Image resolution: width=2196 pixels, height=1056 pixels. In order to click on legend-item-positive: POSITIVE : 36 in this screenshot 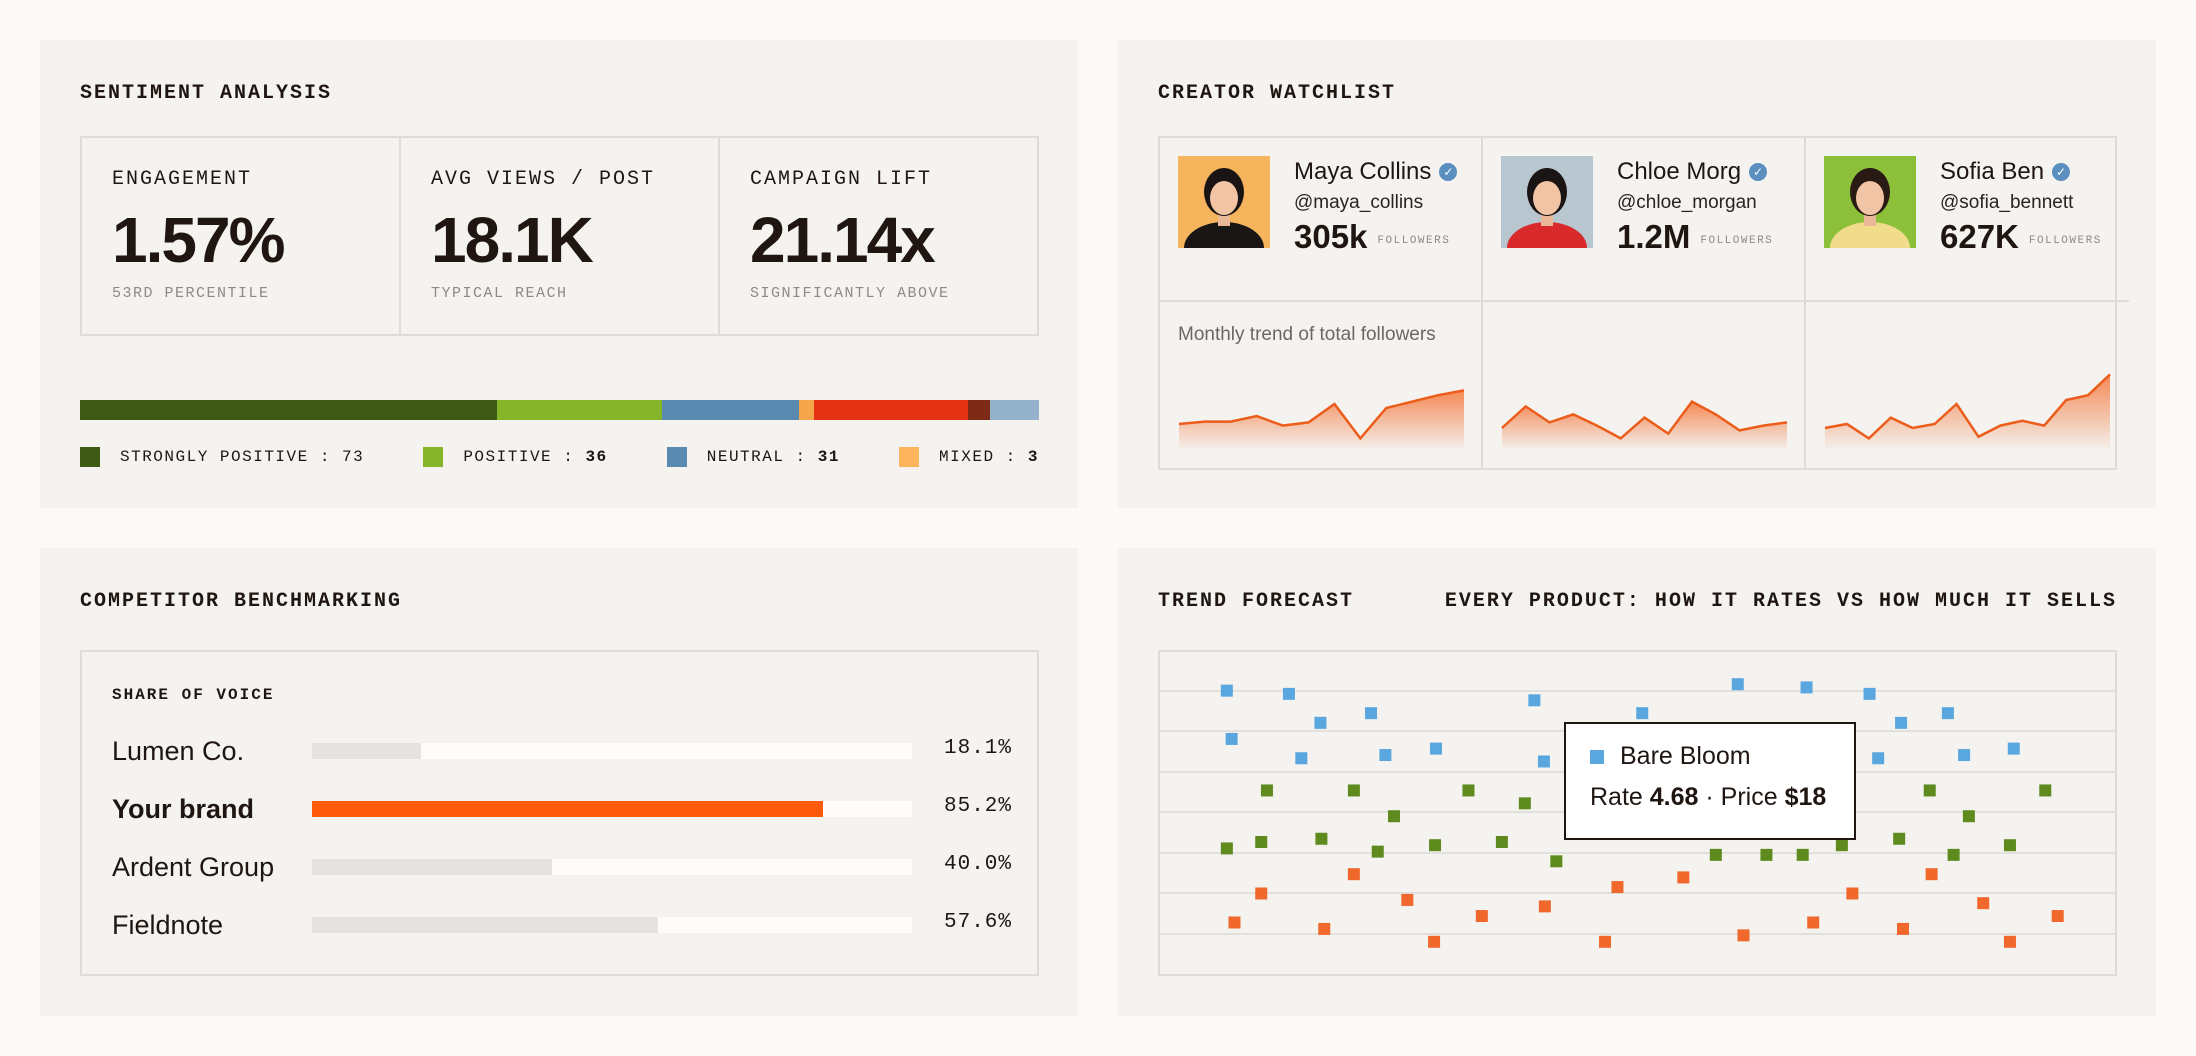, I will do `click(515, 457)`.